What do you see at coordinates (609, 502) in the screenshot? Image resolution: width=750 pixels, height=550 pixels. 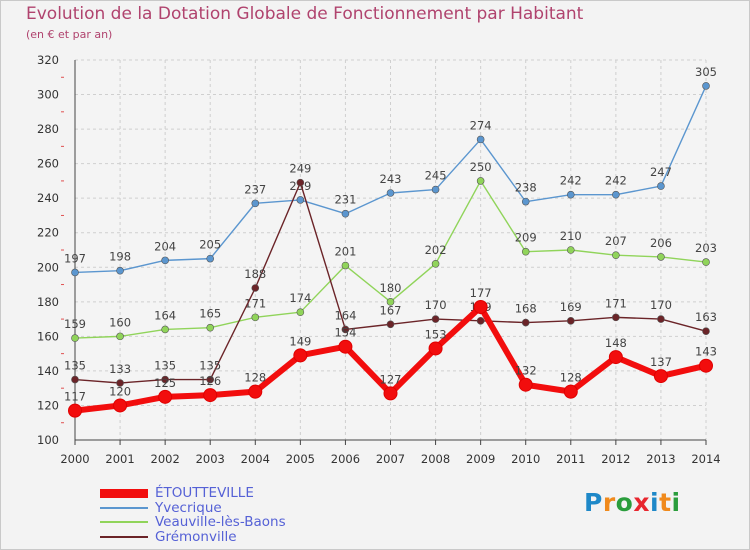 I see `logo-letter: r` at bounding box center [609, 502].